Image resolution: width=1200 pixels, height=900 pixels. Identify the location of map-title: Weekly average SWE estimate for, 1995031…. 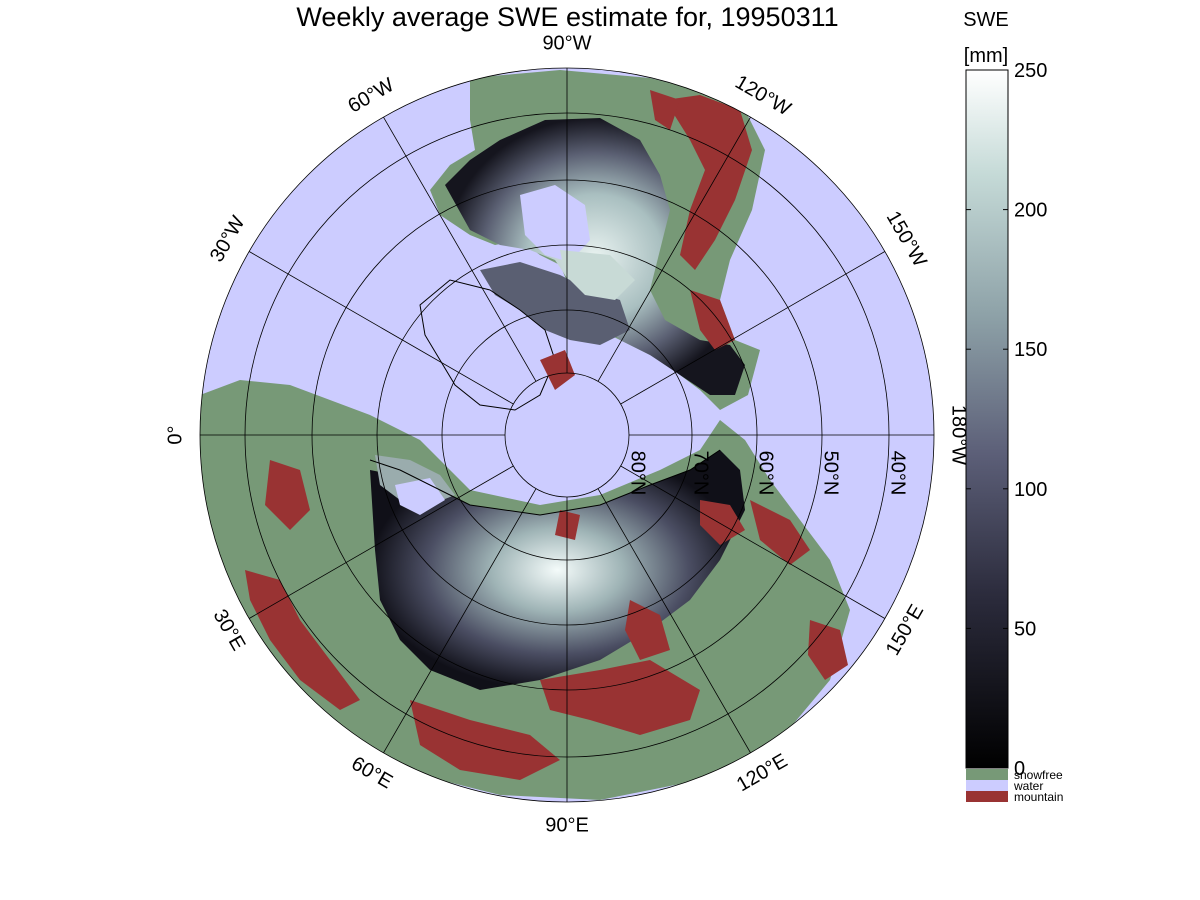
(567, 17).